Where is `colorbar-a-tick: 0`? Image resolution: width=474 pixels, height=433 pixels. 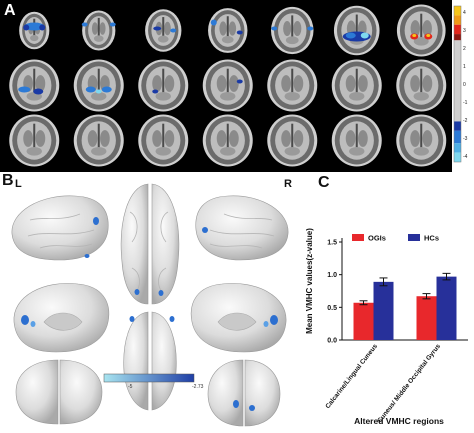 colorbar-a-tick: 0 is located at coordinates (464, 85).